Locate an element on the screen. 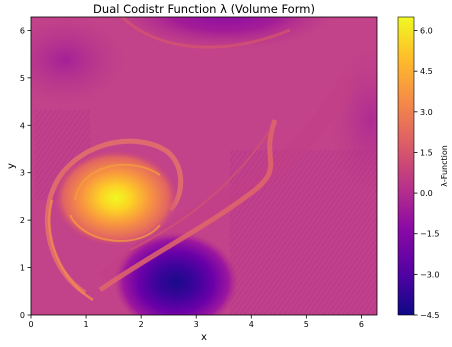  y-tick-label: 0 is located at coordinates (22, 315).